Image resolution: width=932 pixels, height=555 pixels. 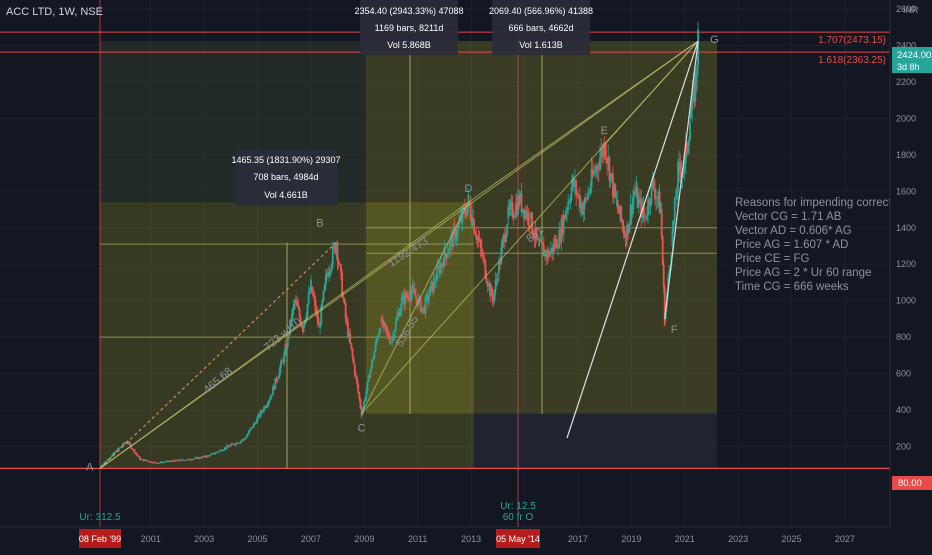 What do you see at coordinates (364, 539) in the screenshot?
I see `time-tick-label: 2009` at bounding box center [364, 539].